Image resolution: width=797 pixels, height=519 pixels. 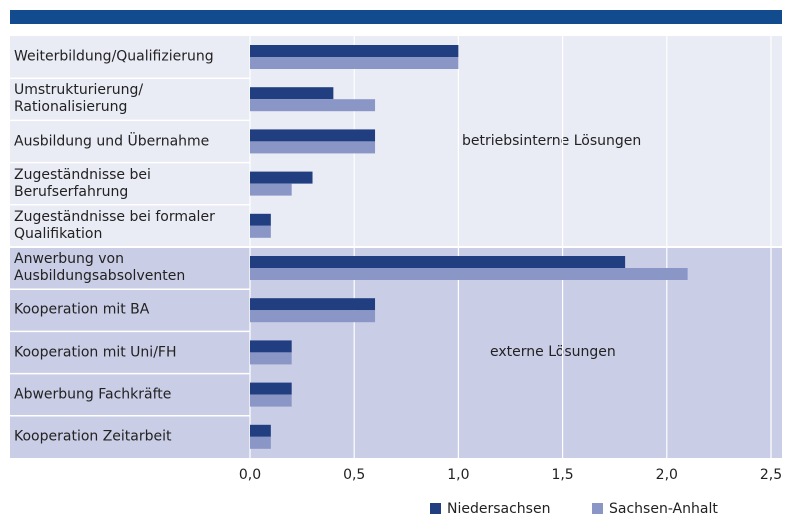 I want to click on legend-label: Sachsen-Anhalt, so click(x=663, y=509).